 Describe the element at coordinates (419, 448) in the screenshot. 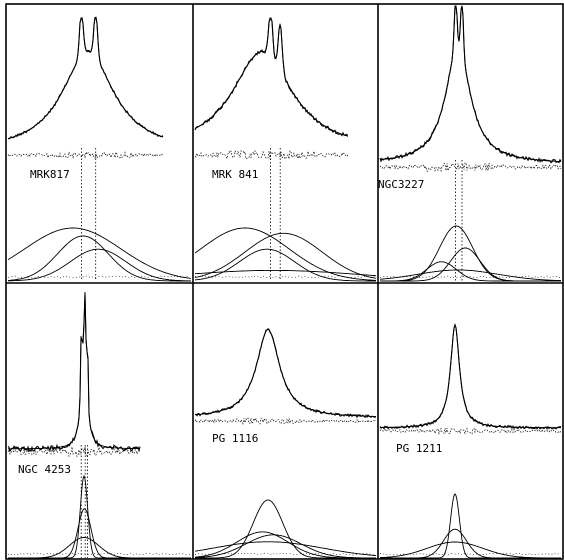

I see `panel-label: PG 1211` at that location.